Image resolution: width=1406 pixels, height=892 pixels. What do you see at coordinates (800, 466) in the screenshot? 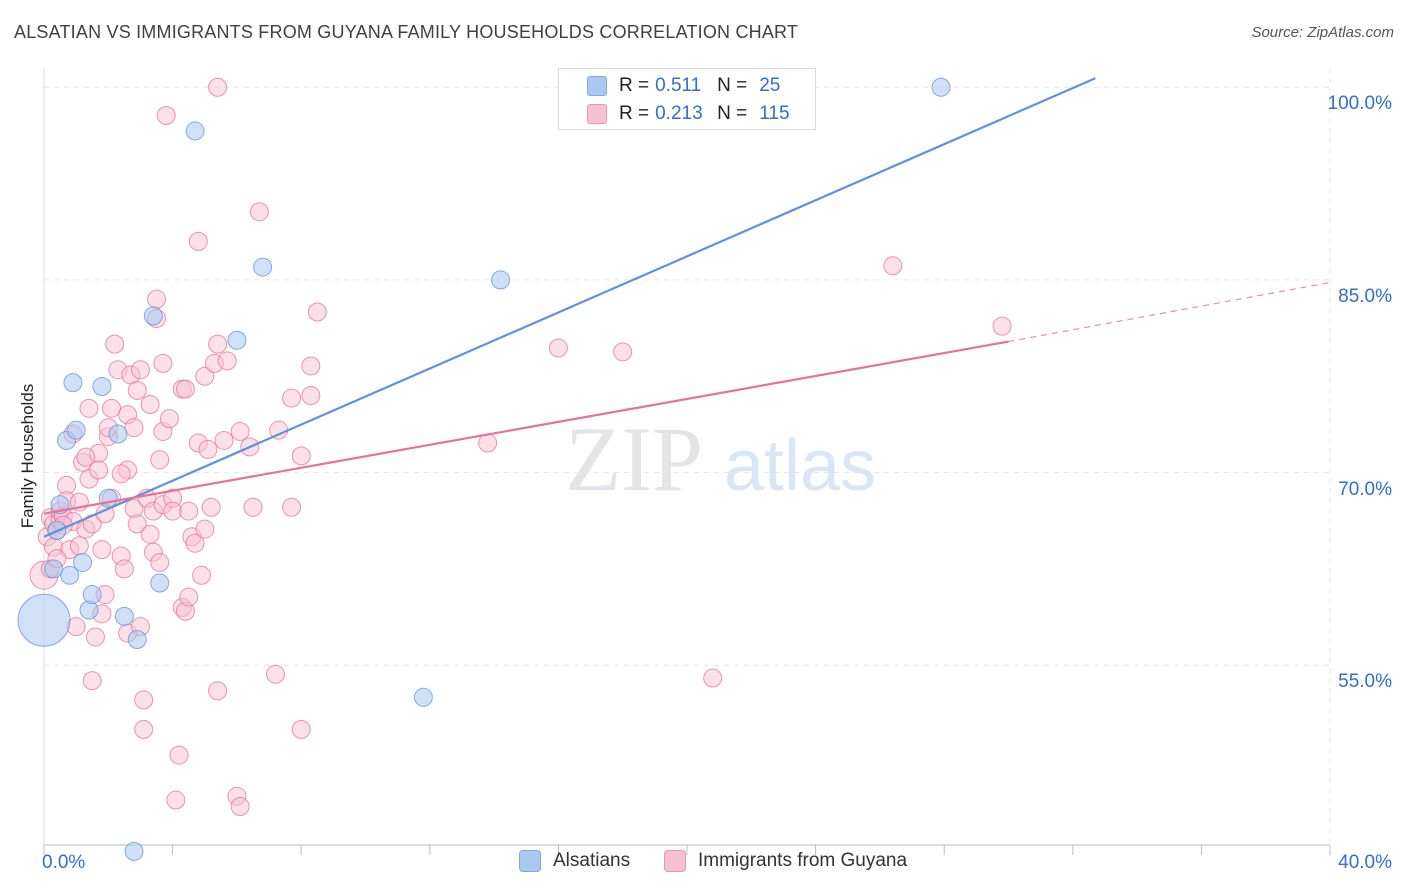
I see `watermark-atlas: atlas` at bounding box center [800, 466].